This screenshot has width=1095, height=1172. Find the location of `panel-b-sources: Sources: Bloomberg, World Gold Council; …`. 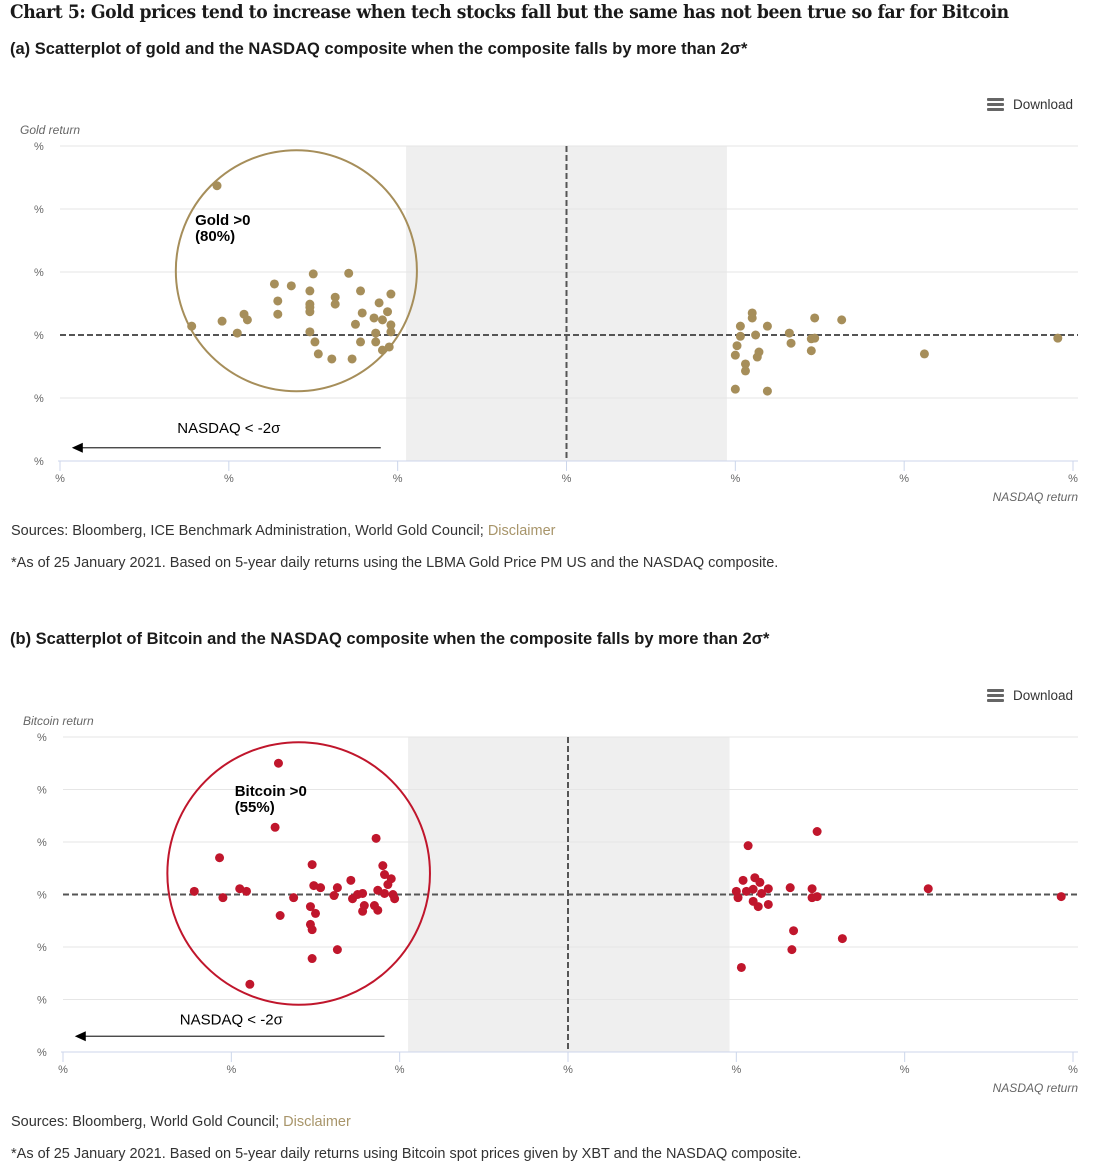

panel-b-sources: Sources: Bloomberg, World Gold Council; … is located at coordinates (181, 1122).